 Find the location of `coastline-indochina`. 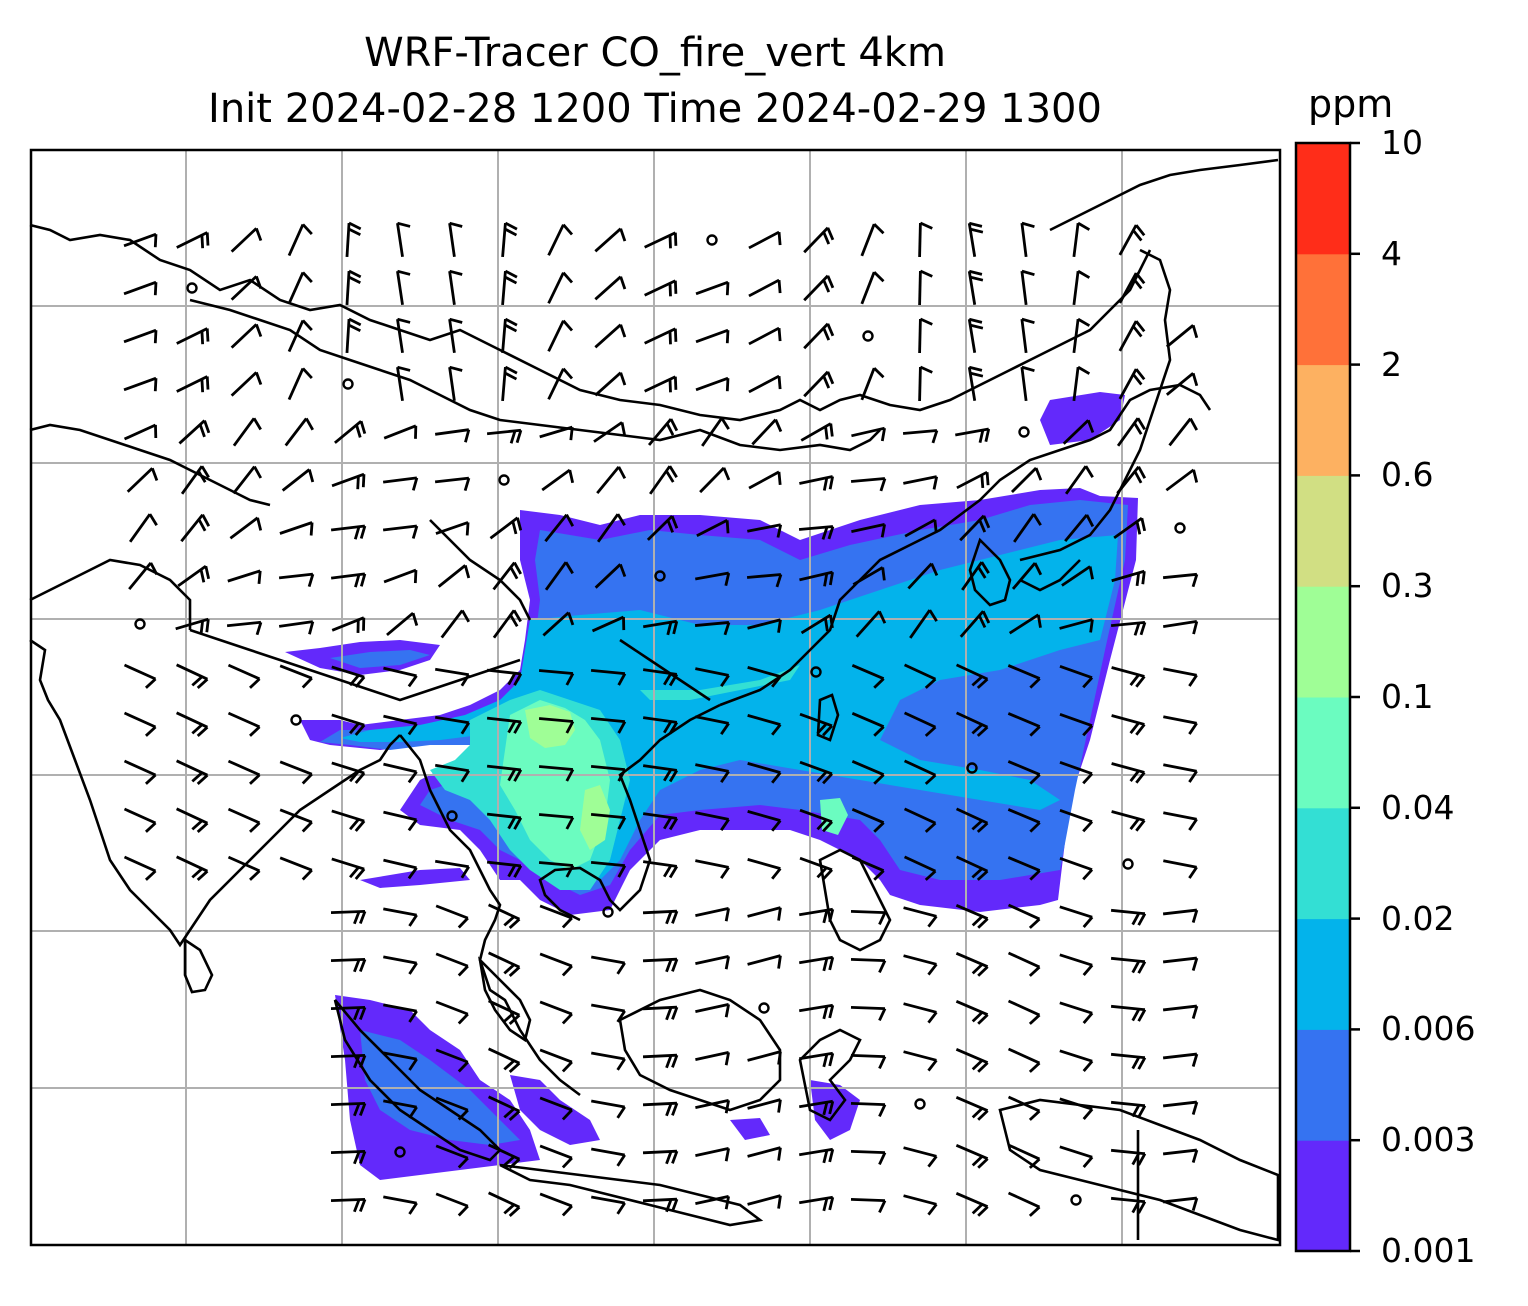

coastline-indochina is located at coordinates (629, 812).